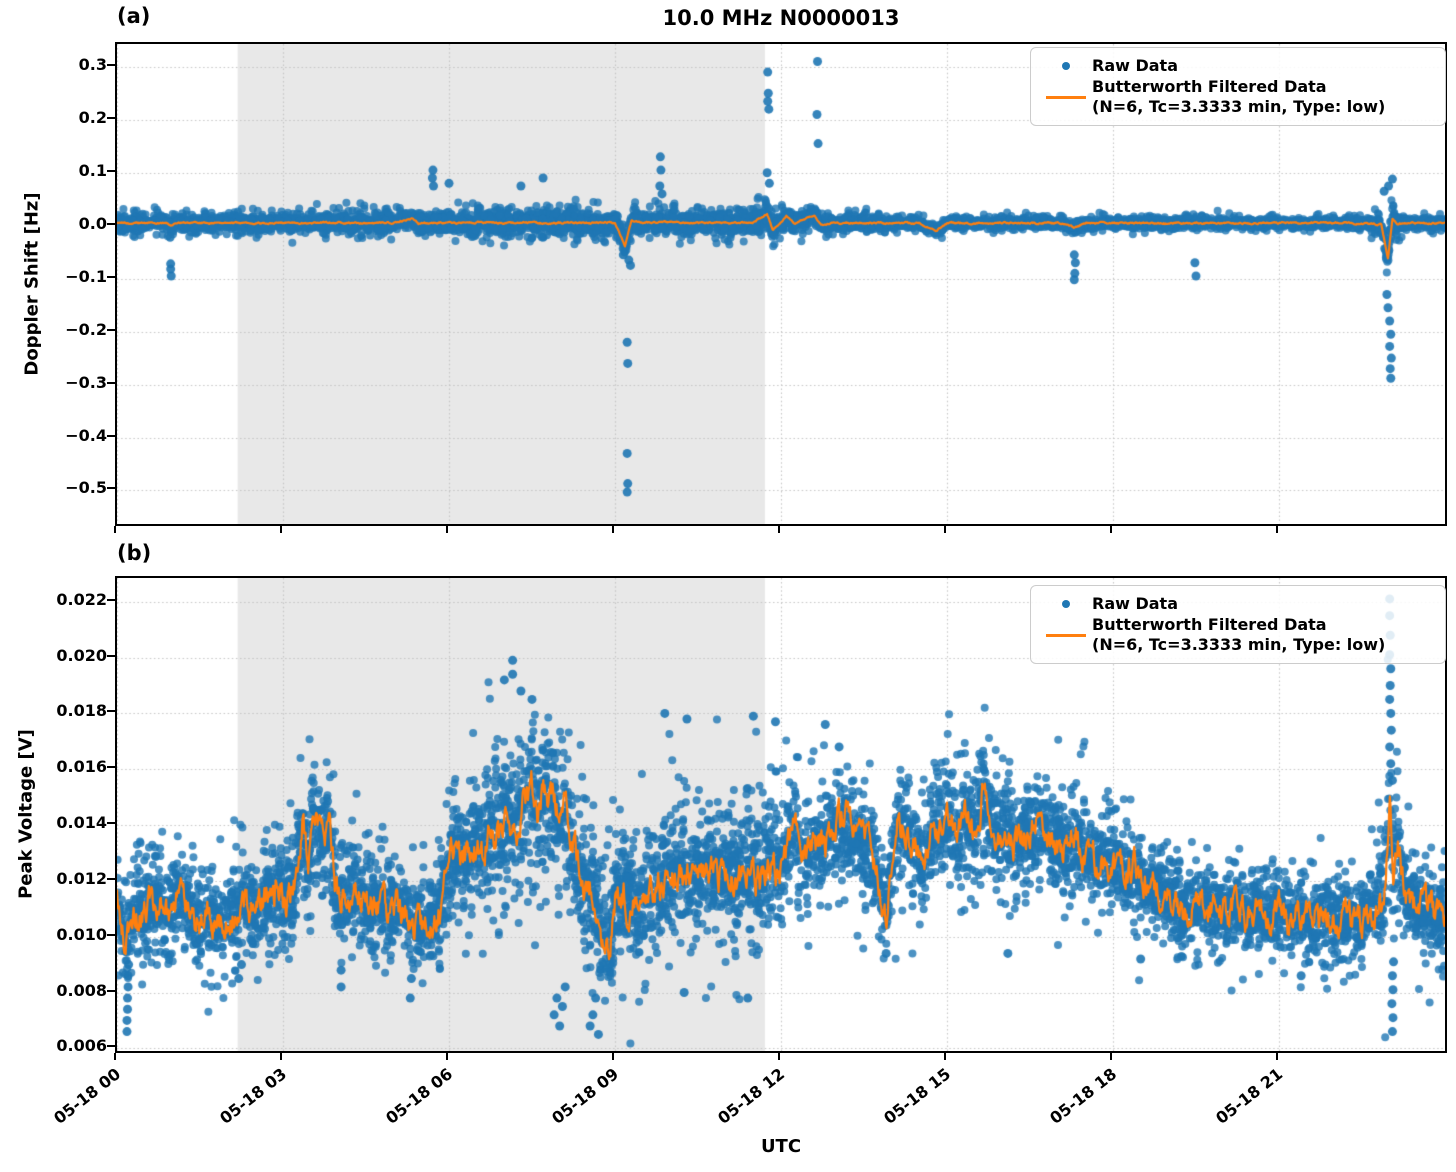 The width and height of the screenshot is (1456, 1172). What do you see at coordinates (781, 18) in the screenshot?
I see `figure-title: 10.0 MHz N0000013` at bounding box center [781, 18].